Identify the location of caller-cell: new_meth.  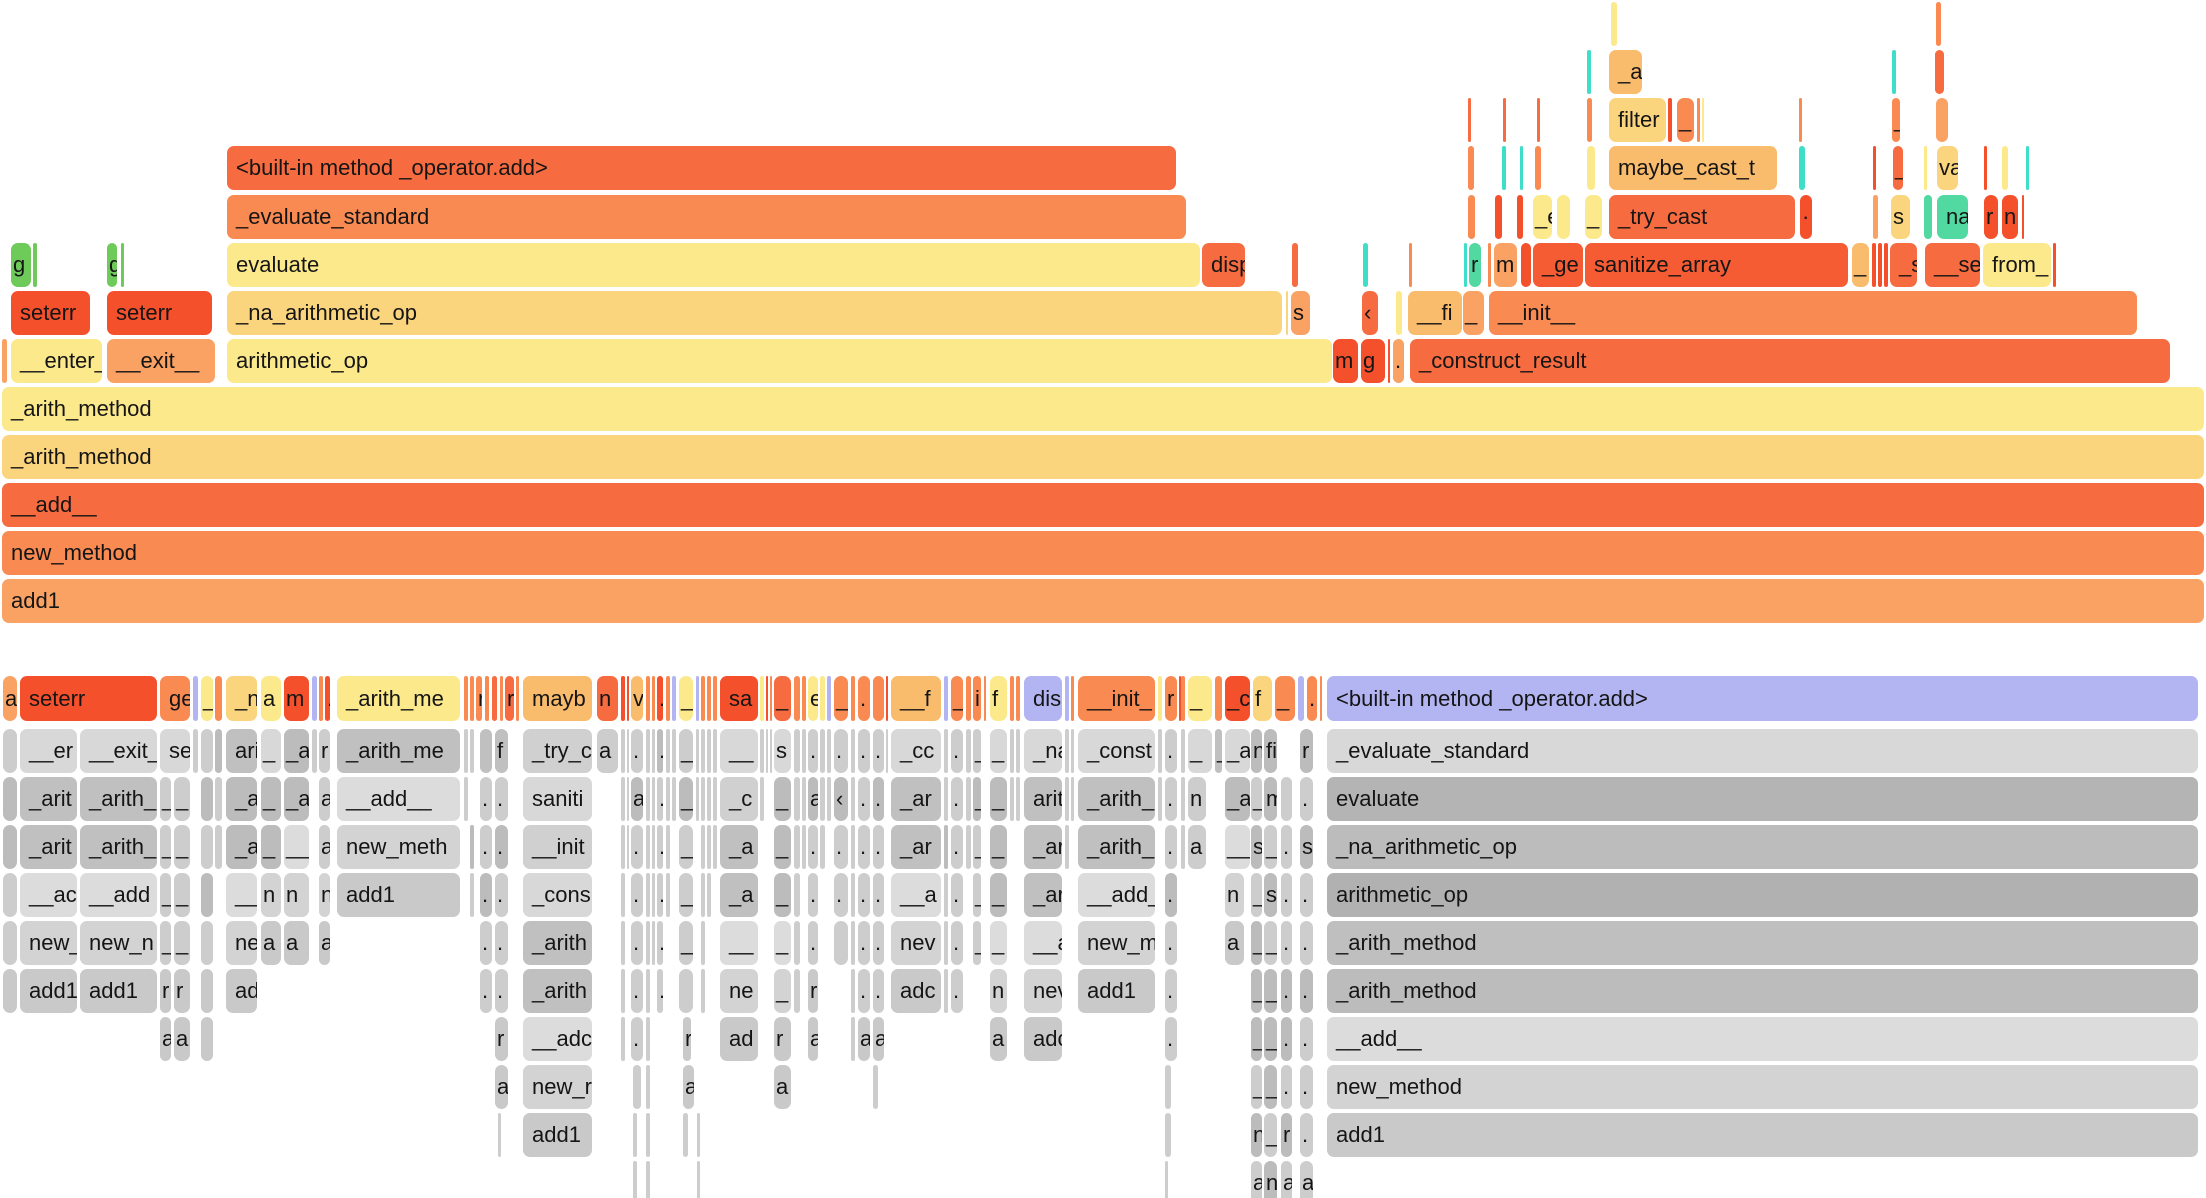
(398, 847).